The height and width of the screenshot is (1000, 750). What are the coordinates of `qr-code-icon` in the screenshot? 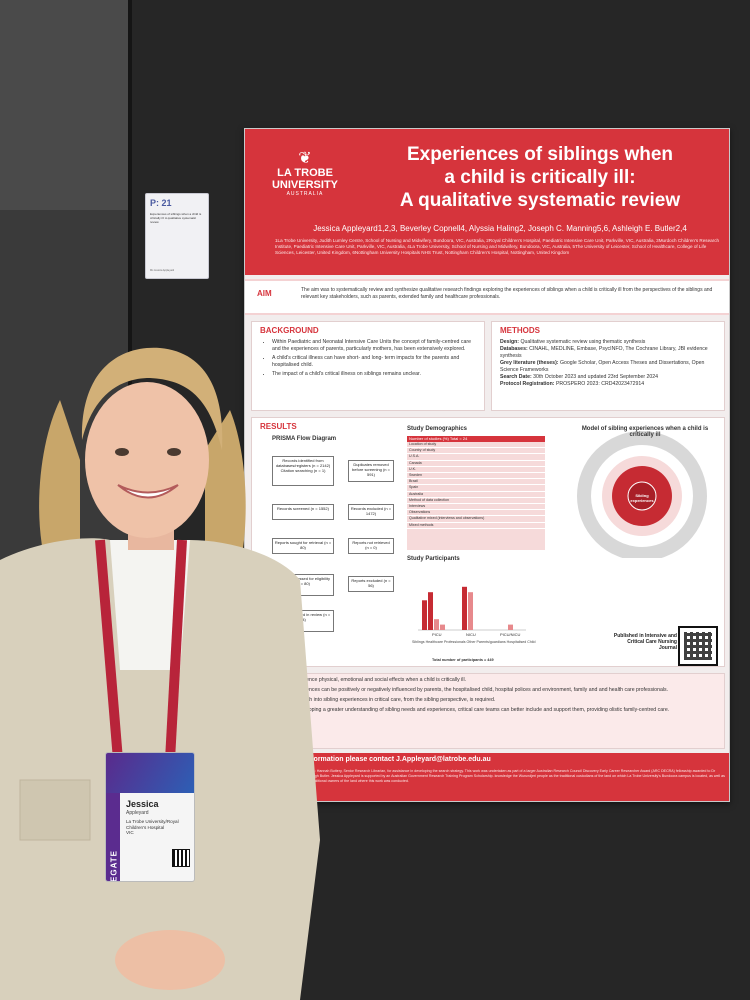 It's located at (698, 646).